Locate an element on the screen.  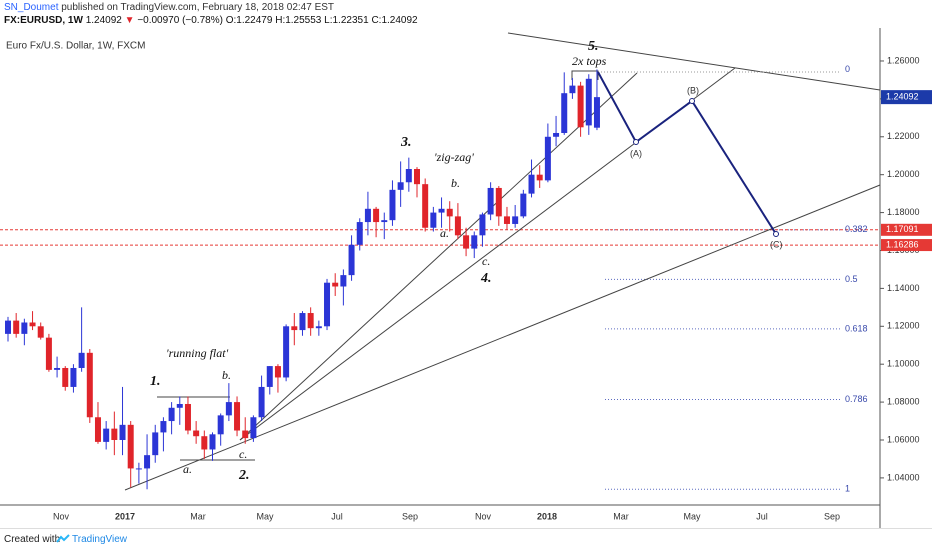
y-tick-label: 1.14000 is located at coordinates (903, 288).